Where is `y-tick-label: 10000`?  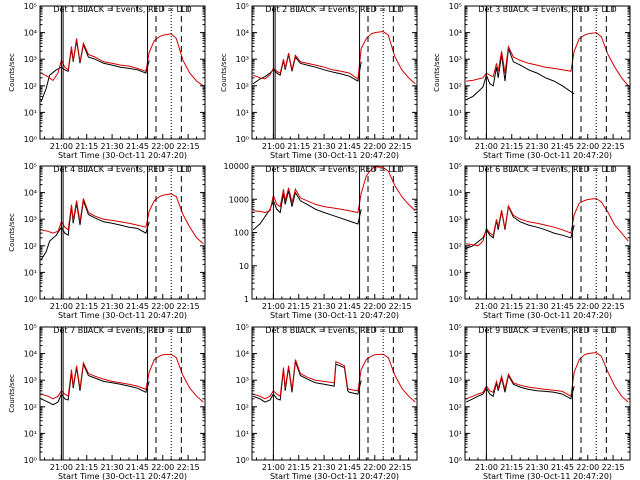 y-tick-label: 10000 is located at coordinates (236, 166).